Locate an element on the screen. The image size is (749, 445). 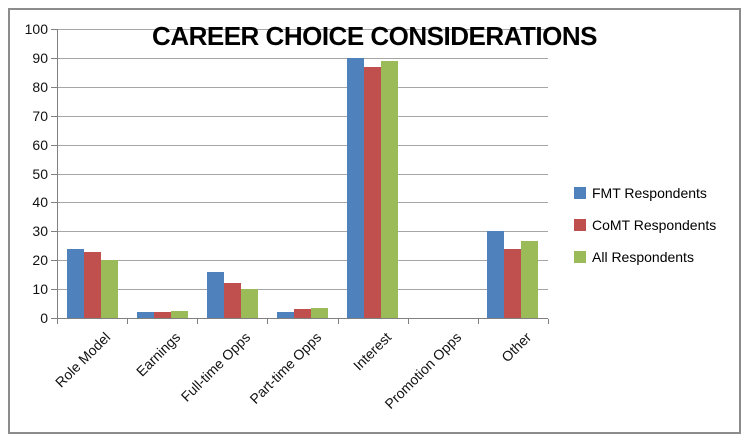
y-axis-label: 10 is located at coordinates (40, 289).